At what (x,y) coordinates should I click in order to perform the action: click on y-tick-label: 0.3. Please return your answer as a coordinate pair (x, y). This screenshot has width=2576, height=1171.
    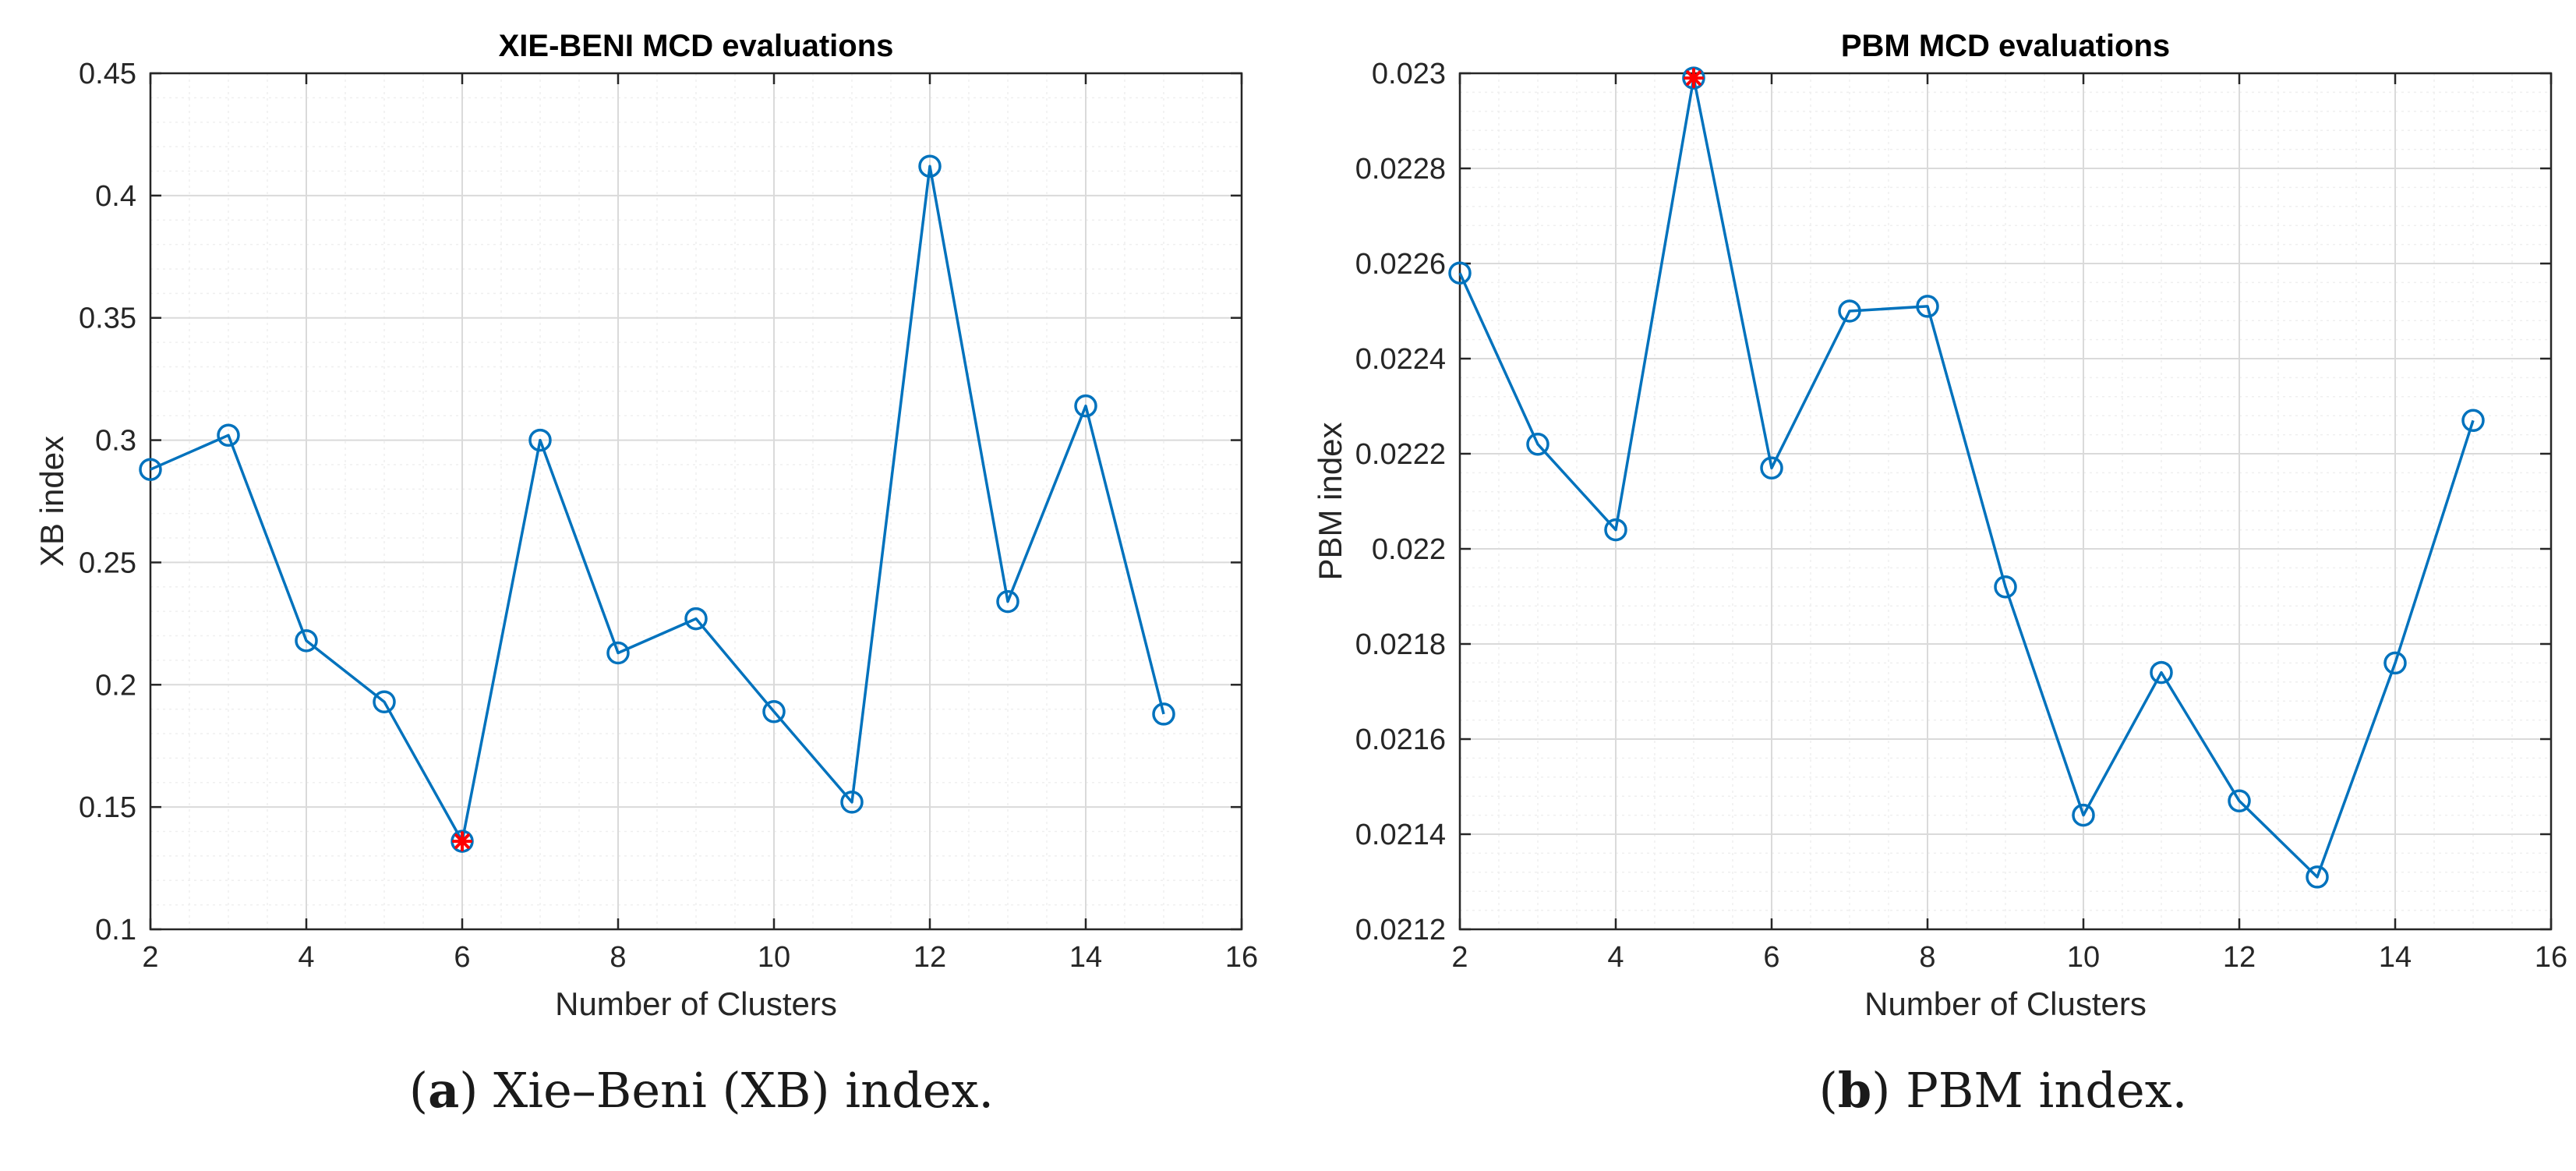
    Looking at the image, I should click on (115, 442).